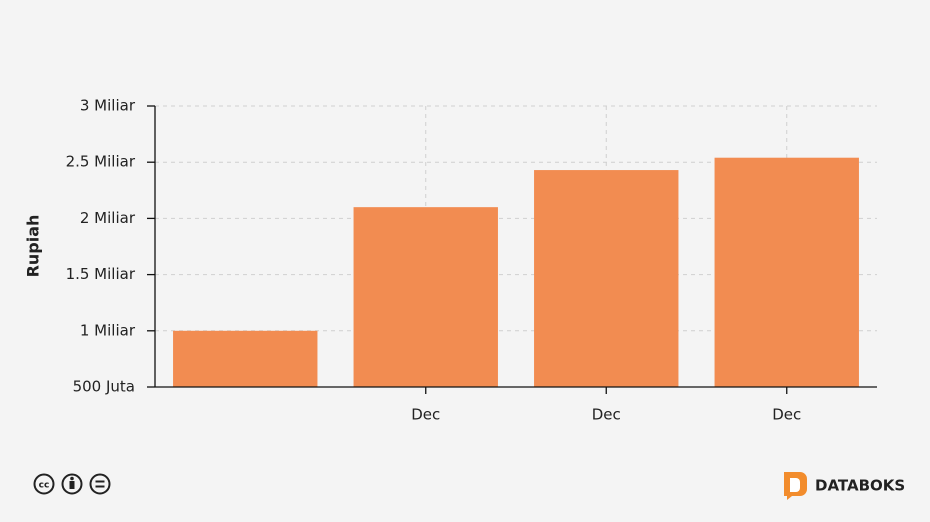  I want to click on y-tick-label: 2 Miliar, so click(108, 218).